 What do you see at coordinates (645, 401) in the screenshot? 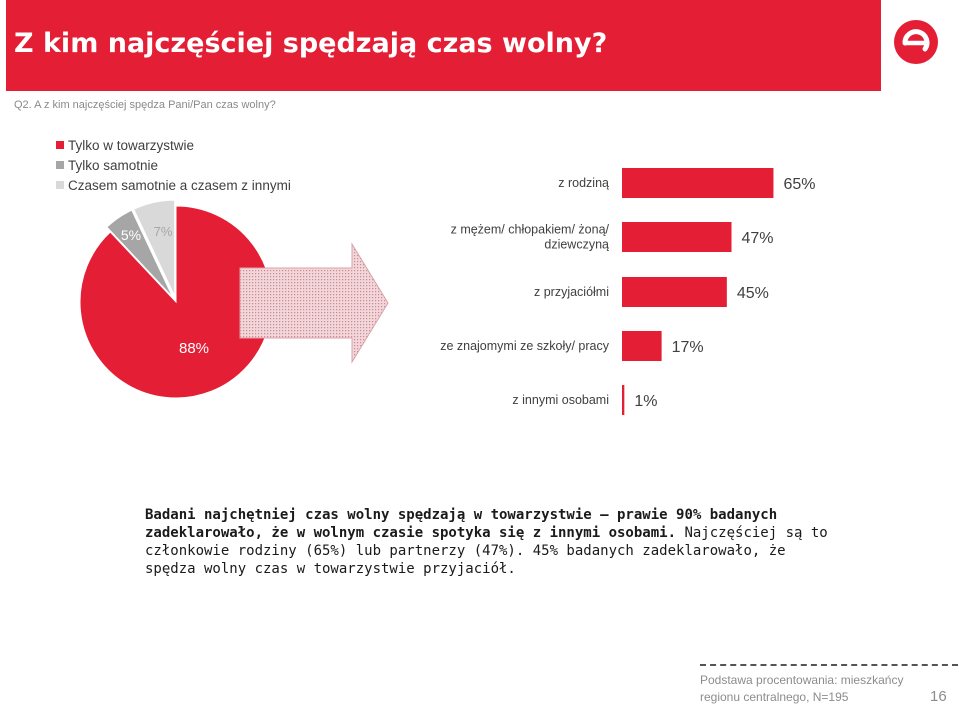
I see `bar-value-label: 1%` at bounding box center [645, 401].